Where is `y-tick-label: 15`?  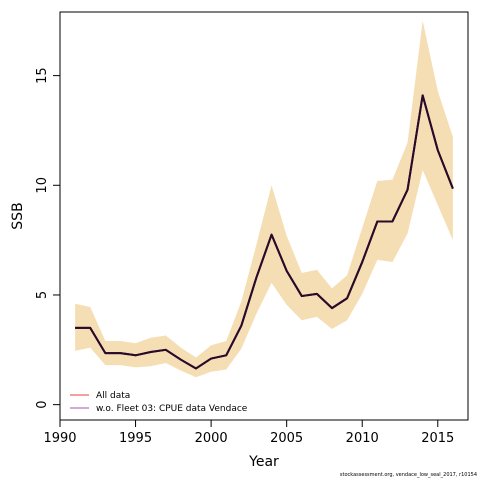 y-tick-label: 15 is located at coordinates (42, 75).